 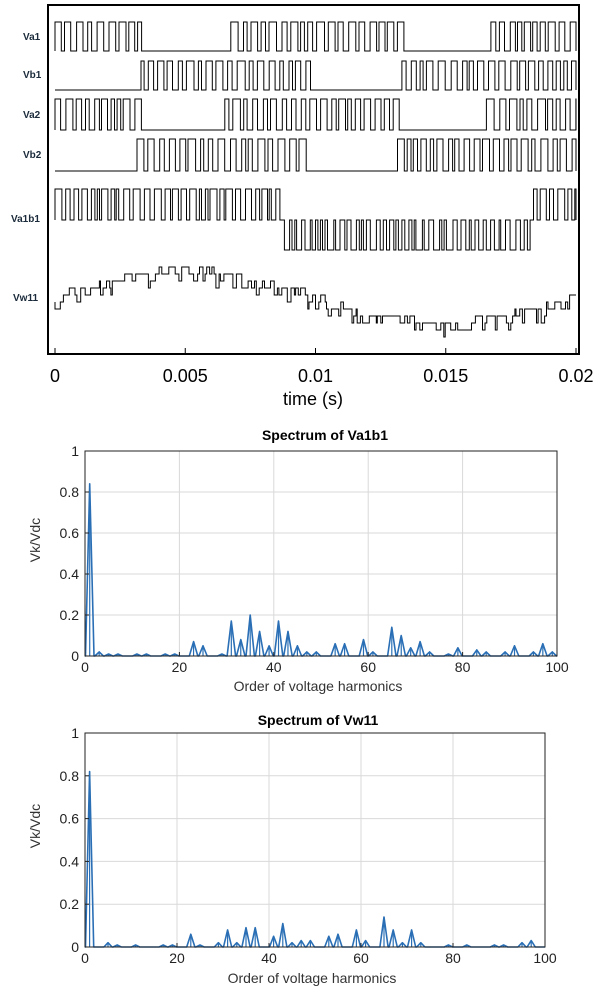 I want to click on signal-label-vb1: Vb1, so click(x=32, y=75).